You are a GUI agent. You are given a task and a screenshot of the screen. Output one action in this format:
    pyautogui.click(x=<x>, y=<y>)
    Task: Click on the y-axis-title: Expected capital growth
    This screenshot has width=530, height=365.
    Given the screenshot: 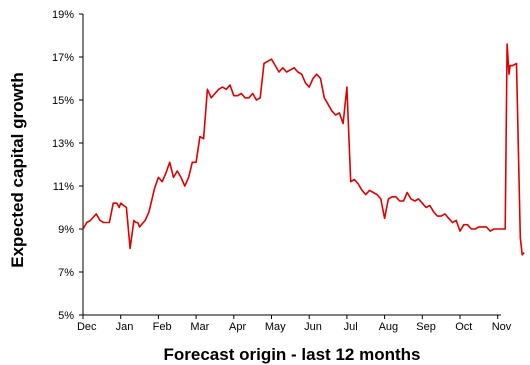 What is the action you would take?
    pyautogui.click(x=17, y=170)
    